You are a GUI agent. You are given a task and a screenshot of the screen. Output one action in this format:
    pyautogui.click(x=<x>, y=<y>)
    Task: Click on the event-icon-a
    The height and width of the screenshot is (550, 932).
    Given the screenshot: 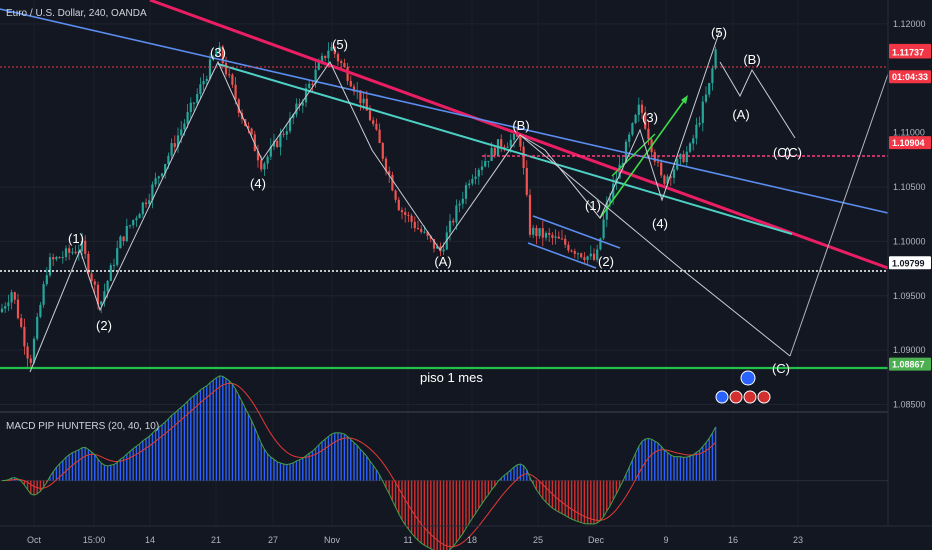 What is the action you would take?
    pyautogui.click(x=722, y=397)
    